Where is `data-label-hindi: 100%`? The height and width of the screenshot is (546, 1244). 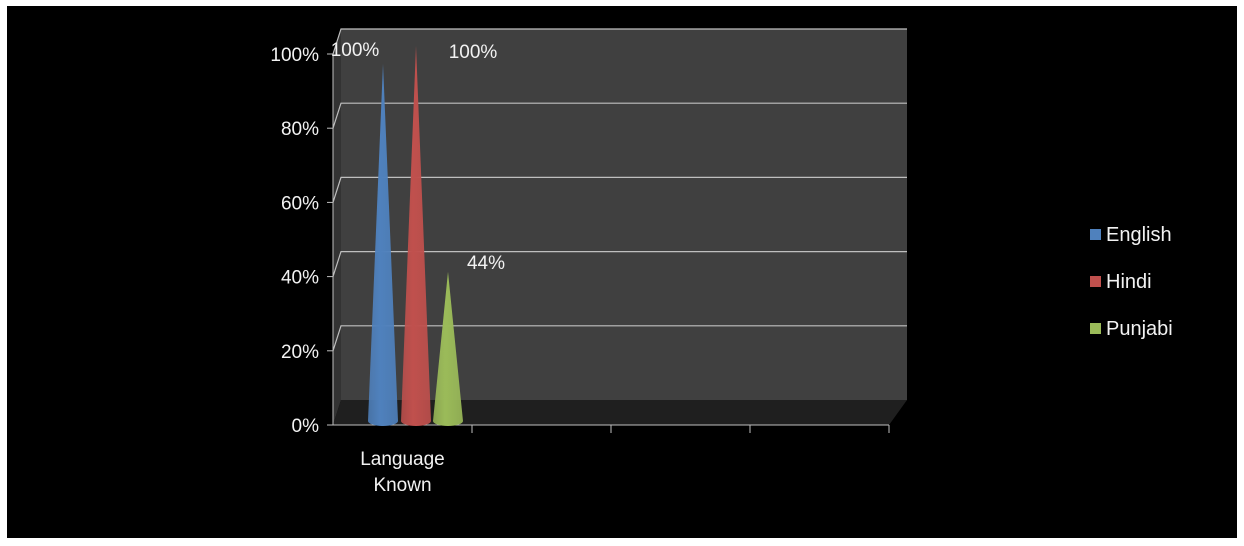 data-label-hindi: 100% is located at coordinates (473, 52).